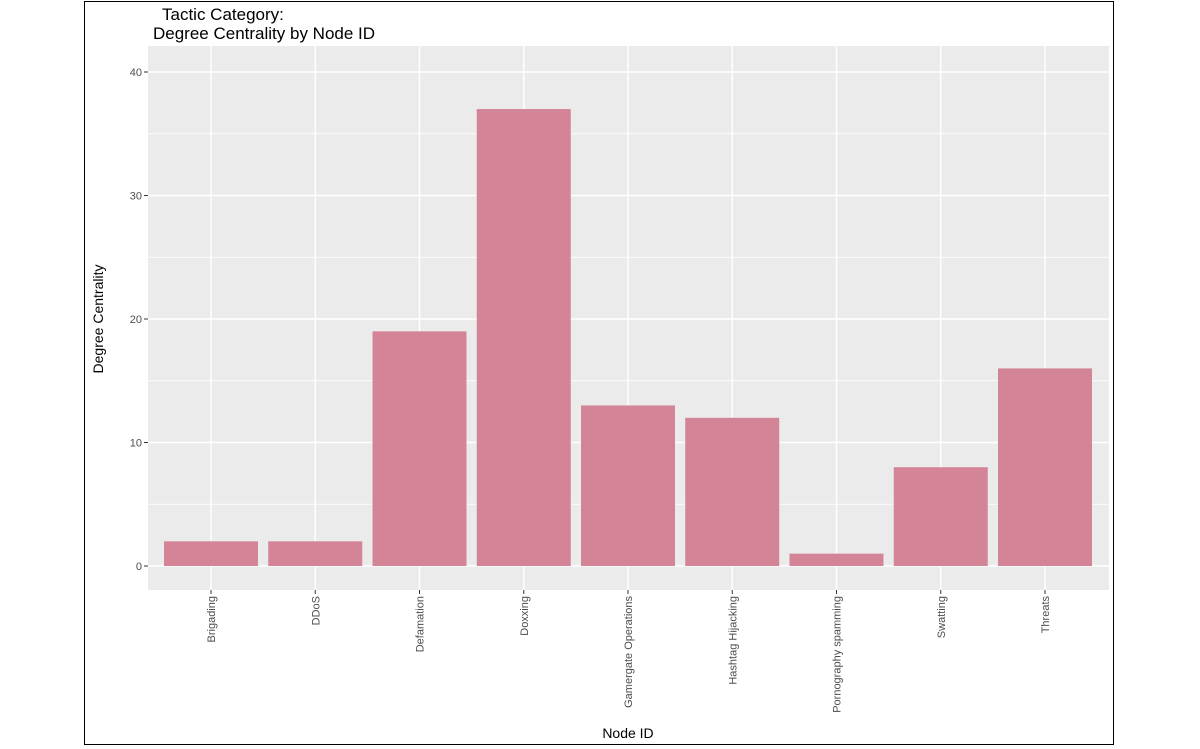  I want to click on x-tick-label: Doxxing, so click(525, 616).